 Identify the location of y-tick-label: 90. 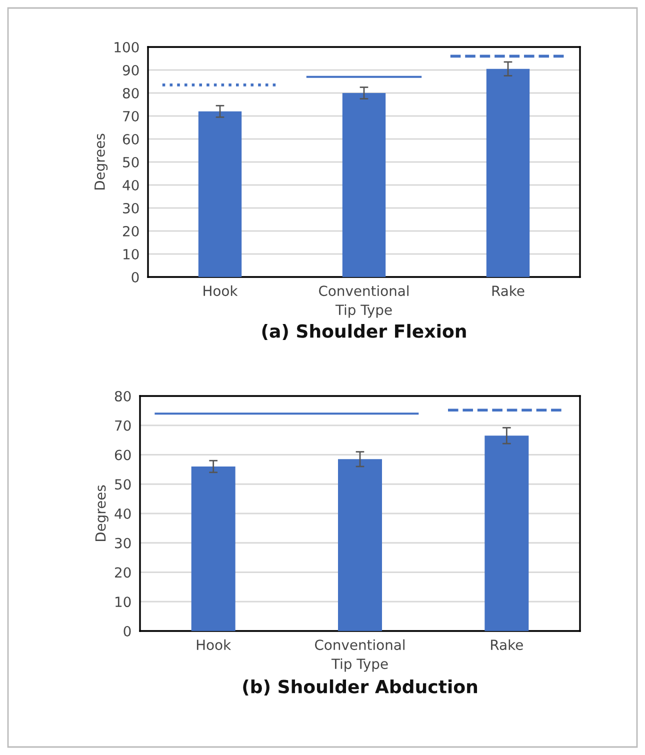
(130, 70).